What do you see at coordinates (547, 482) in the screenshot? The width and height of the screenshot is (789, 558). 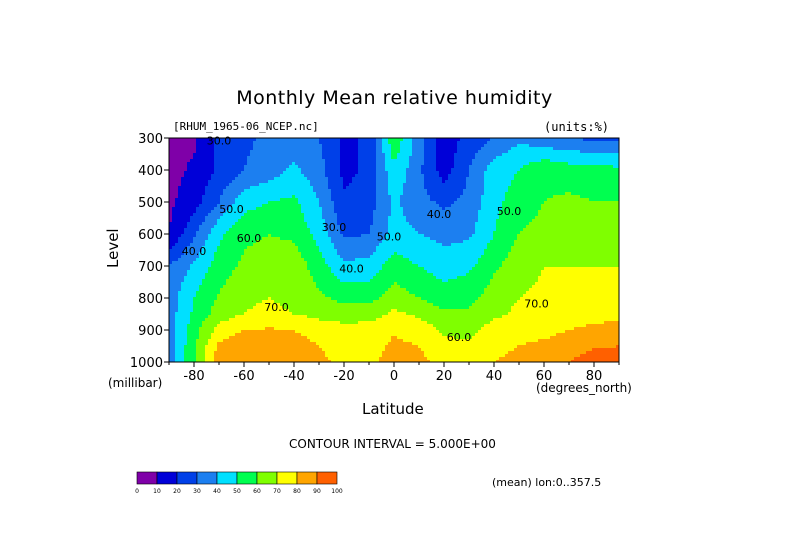 I see `mean-lon-note: (mean) lon:0..357.5` at bounding box center [547, 482].